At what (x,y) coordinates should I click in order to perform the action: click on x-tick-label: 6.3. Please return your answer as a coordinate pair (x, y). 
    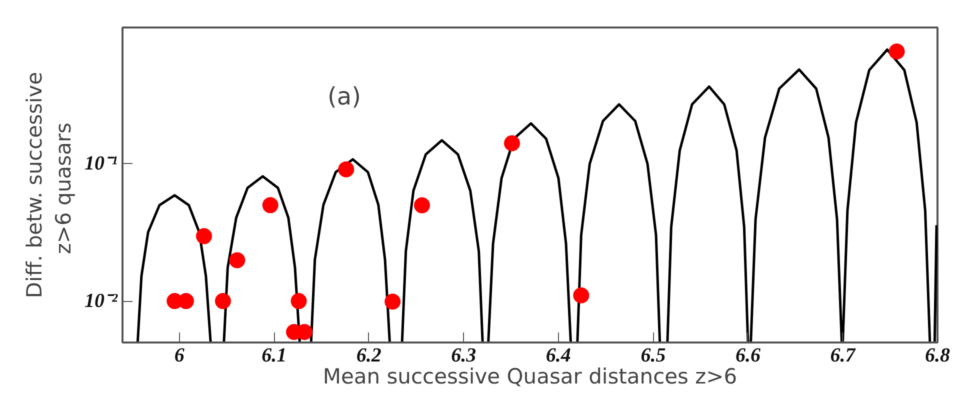
    Looking at the image, I should click on (463, 355).